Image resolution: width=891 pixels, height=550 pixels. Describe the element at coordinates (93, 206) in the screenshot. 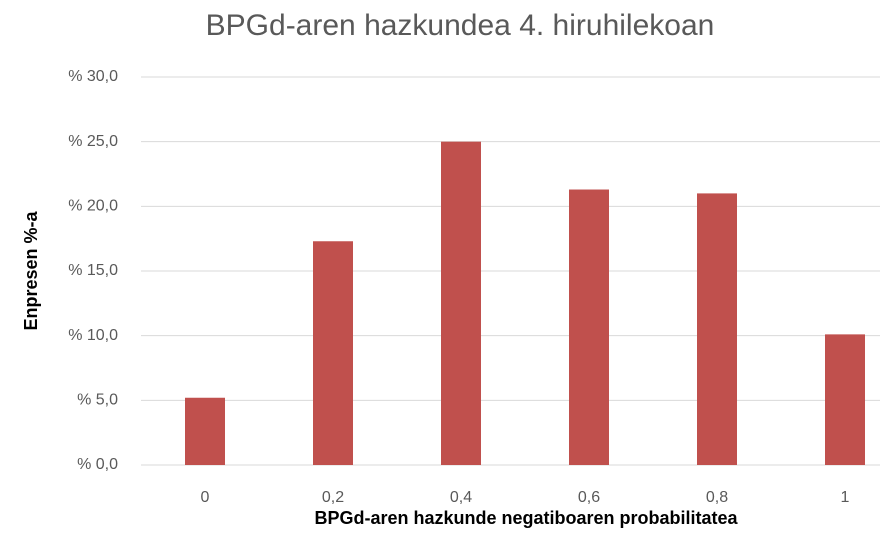

I see `y-tick-label: % 20,0` at that location.